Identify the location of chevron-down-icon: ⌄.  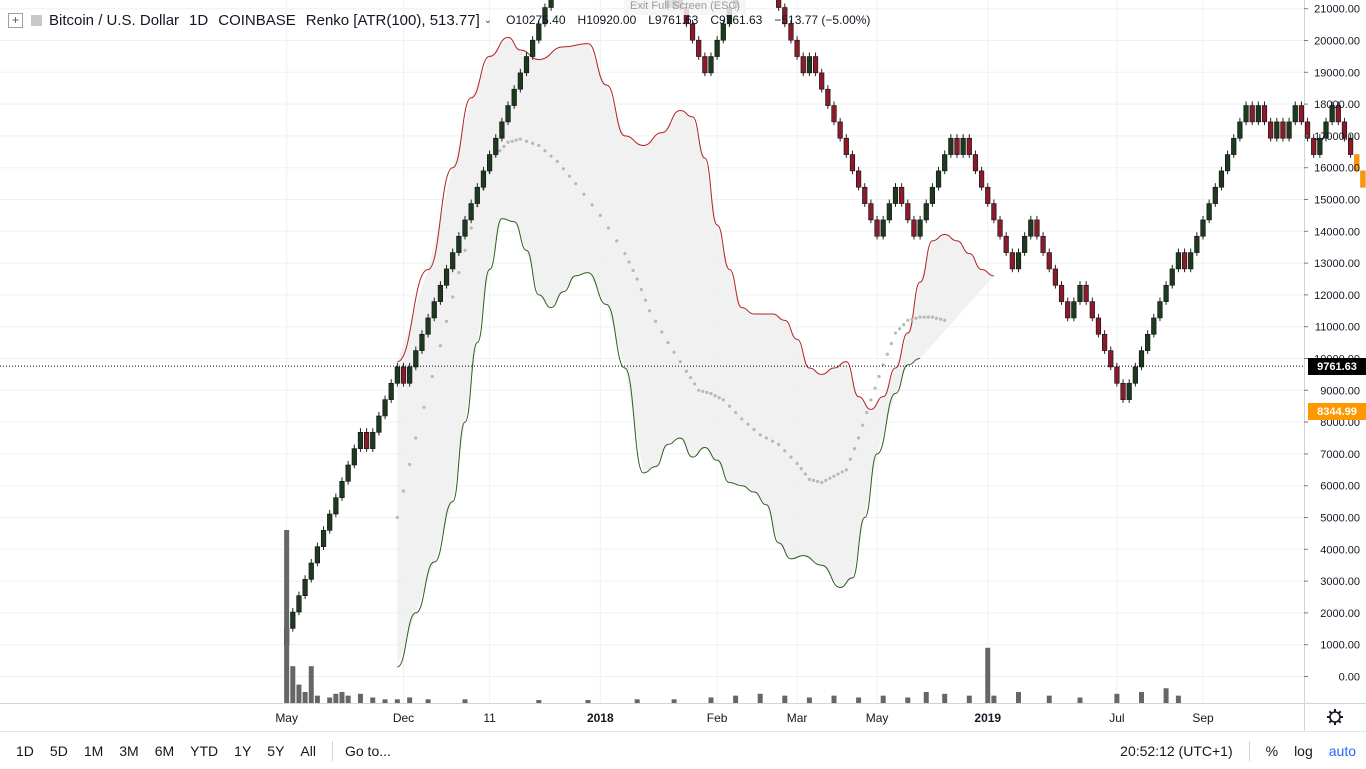
(488, 20).